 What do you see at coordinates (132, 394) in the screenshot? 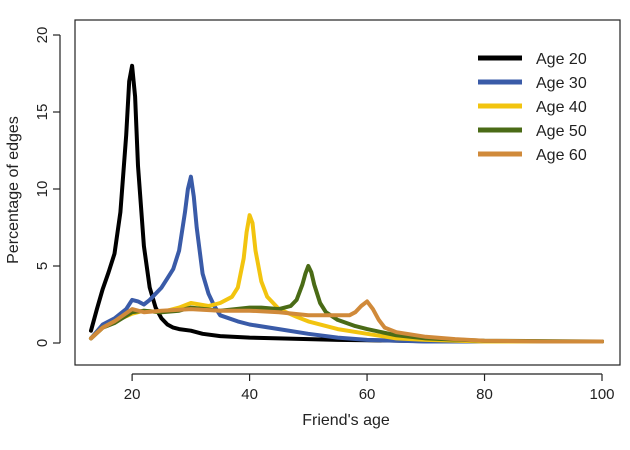
I see `x-tick-label: 20` at bounding box center [132, 394].